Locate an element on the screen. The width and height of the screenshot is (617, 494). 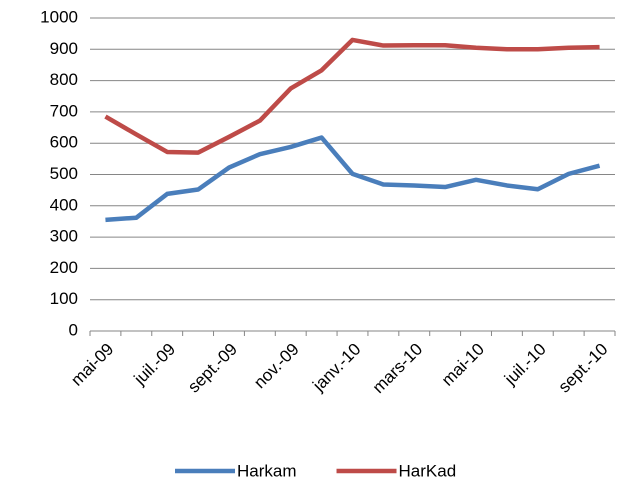
x-tick-label: mai-10 is located at coordinates (463, 365).